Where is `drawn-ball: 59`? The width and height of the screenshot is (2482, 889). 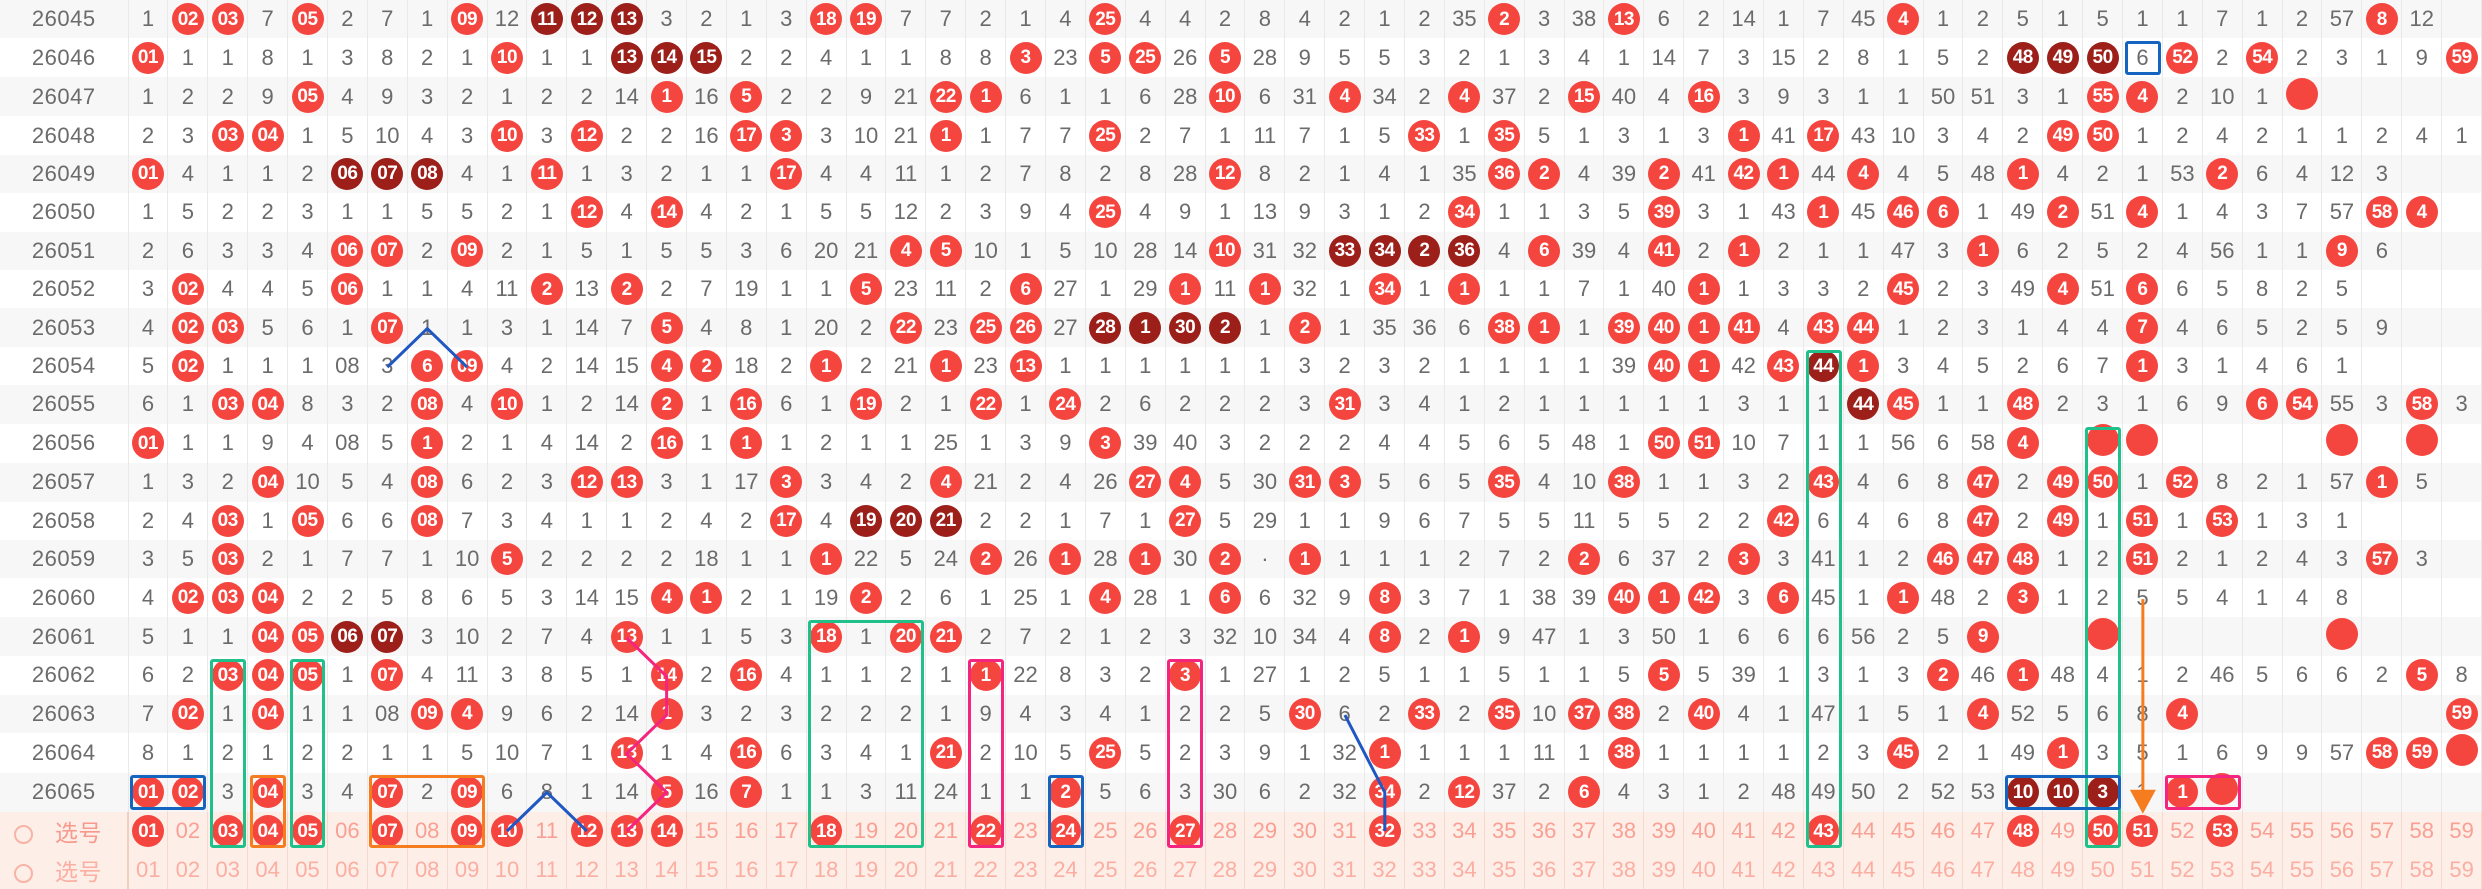
drawn-ball: 59 is located at coordinates (2422, 753).